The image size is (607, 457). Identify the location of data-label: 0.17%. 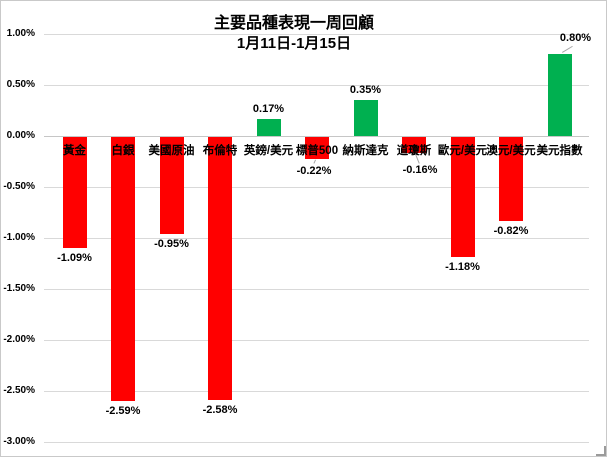
(268, 108).